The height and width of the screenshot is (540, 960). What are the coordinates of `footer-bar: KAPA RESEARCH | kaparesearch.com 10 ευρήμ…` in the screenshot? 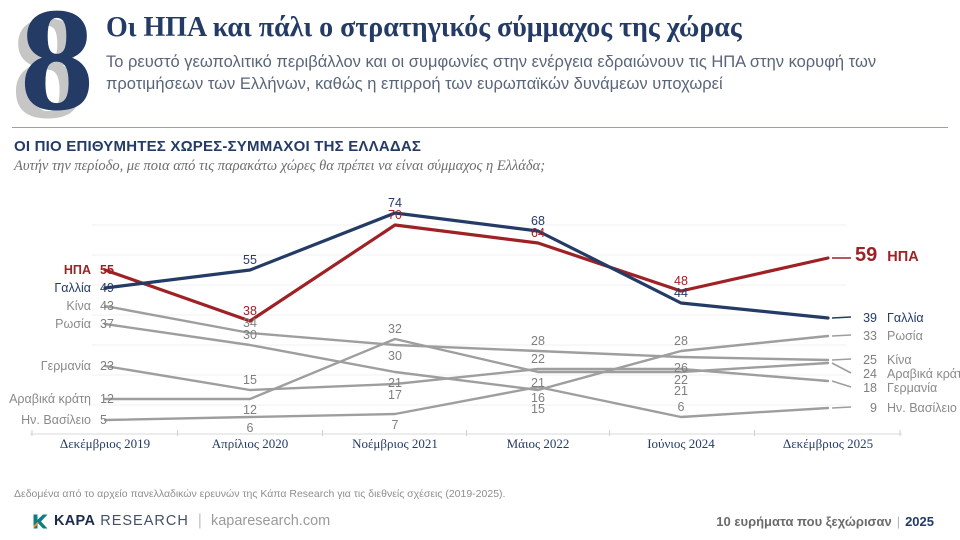 It's located at (480, 521).